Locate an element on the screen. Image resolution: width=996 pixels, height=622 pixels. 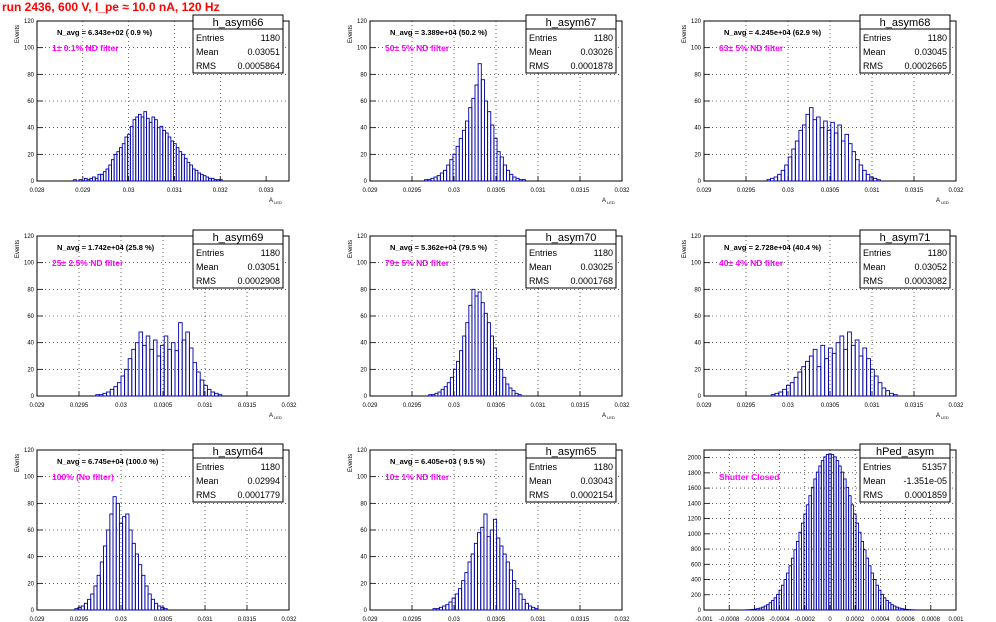
x-tick-label: -0.0008 is located at coordinates (729, 619).